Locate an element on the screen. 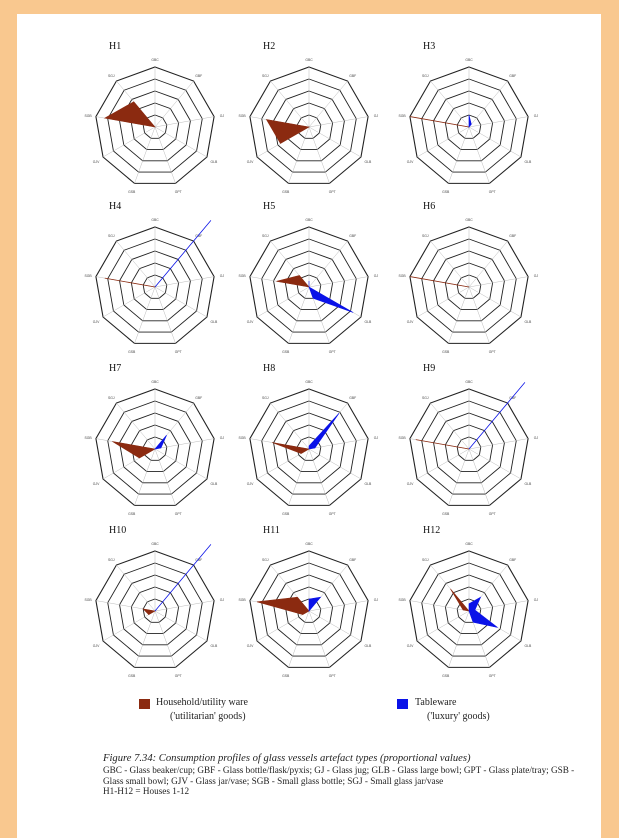  panel-title: H12 is located at coordinates (431, 530).